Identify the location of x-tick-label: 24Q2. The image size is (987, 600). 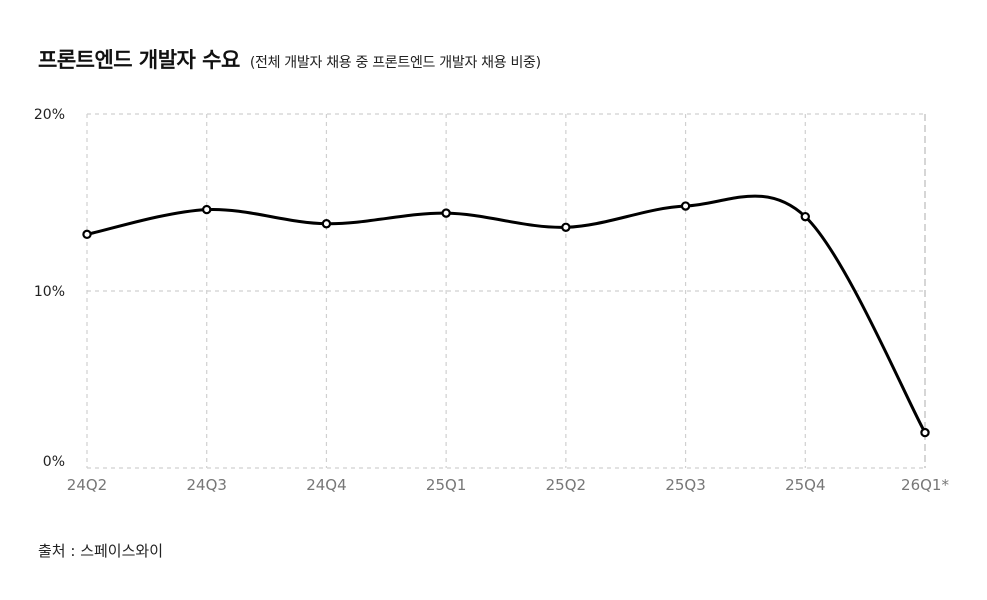
(87, 485).